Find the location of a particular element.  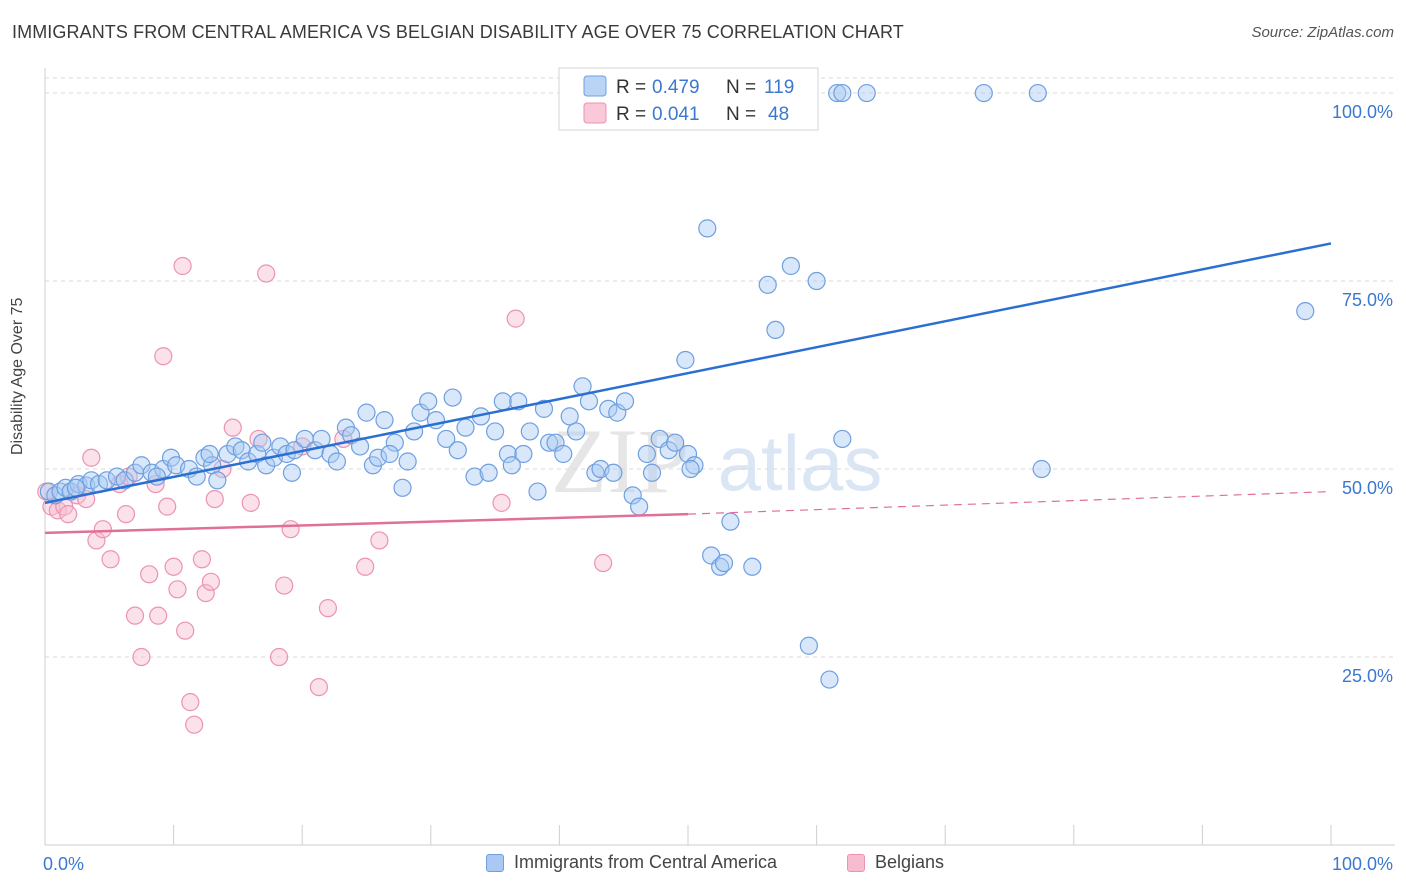

legend-swatch-pink is located at coordinates (856, 862).